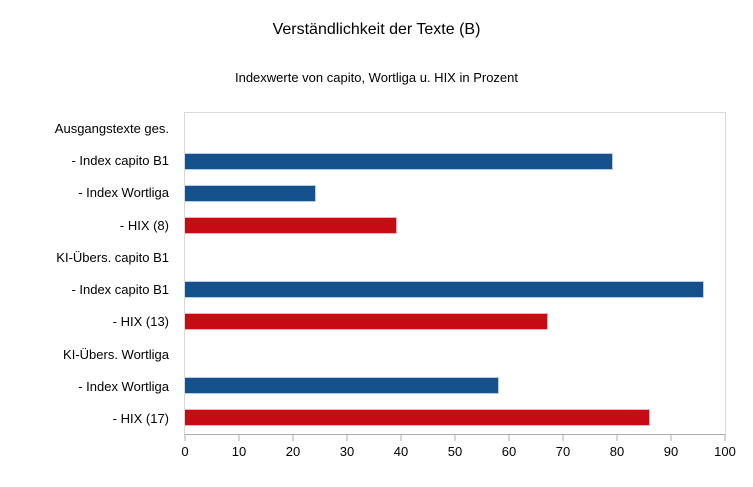 This screenshot has height=487, width=753. What do you see at coordinates (140, 322) in the screenshot?
I see `category-label: - HIX (13)` at bounding box center [140, 322].